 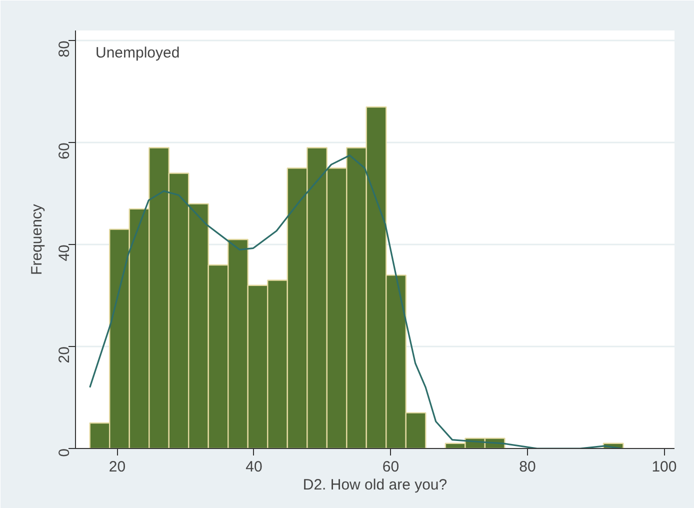 I want to click on x-tick-label: 100, so click(x=664, y=467).